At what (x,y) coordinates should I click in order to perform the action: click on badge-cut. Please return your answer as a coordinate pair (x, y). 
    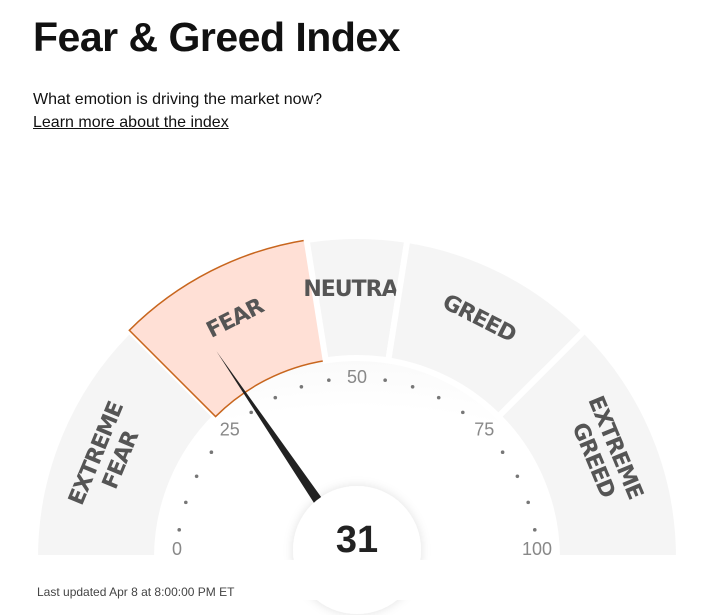
    Looking at the image, I should click on (357, 580).